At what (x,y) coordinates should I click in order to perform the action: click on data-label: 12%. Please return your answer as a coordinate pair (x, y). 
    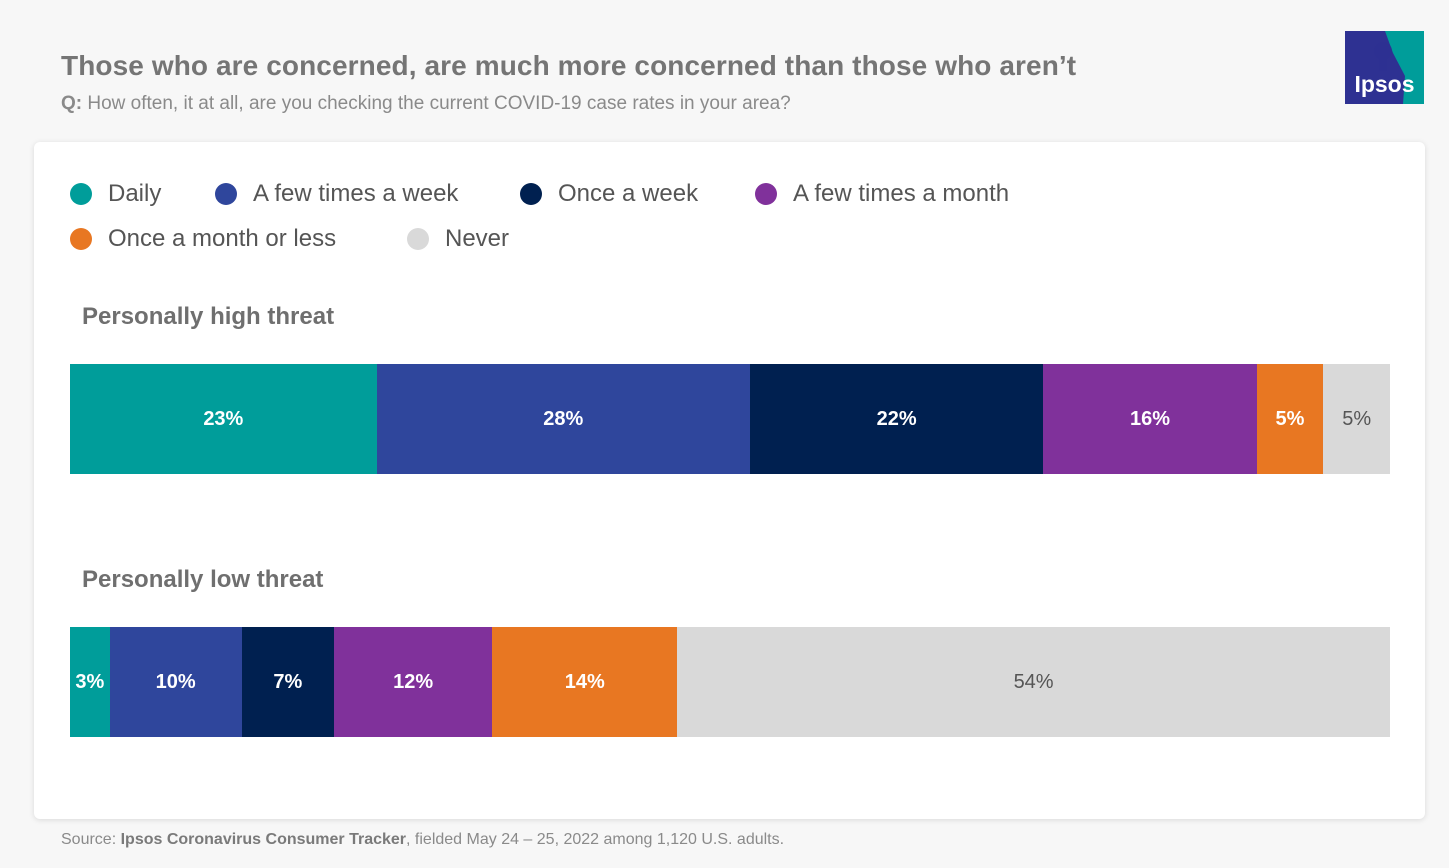
    Looking at the image, I should click on (413, 681).